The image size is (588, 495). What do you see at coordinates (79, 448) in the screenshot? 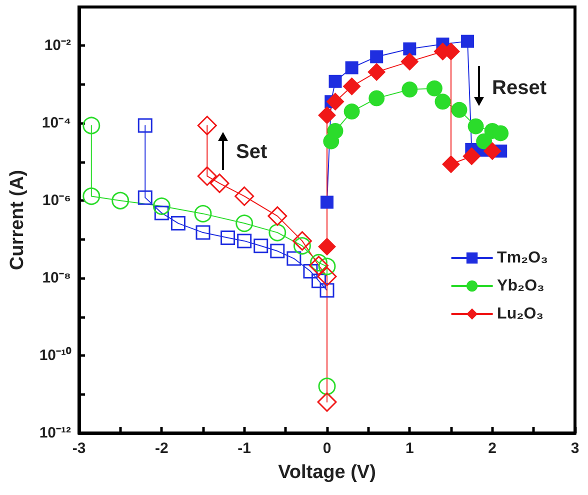
I see `x-tick-label: -3` at bounding box center [79, 448].